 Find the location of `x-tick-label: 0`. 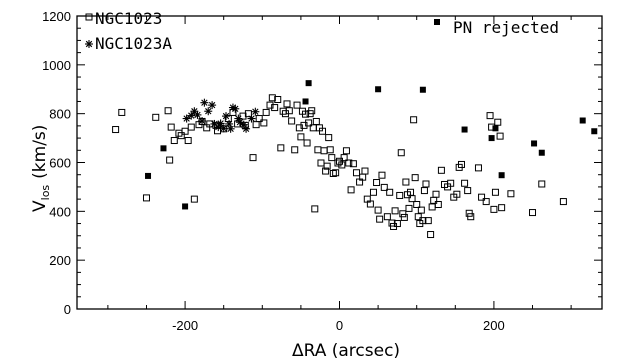

x-tick-label: 0 is located at coordinates (339, 325).